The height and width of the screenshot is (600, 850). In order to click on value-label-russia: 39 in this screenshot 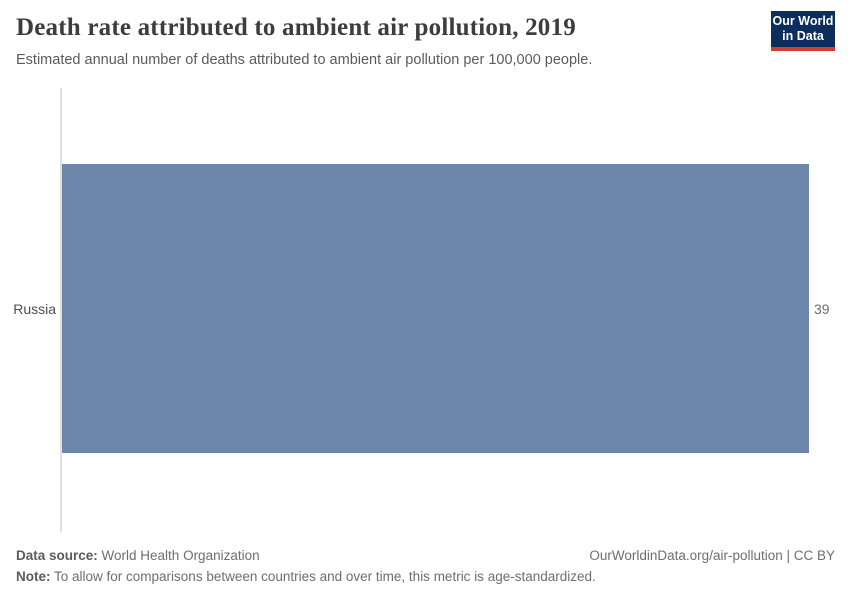, I will do `click(822, 309)`.